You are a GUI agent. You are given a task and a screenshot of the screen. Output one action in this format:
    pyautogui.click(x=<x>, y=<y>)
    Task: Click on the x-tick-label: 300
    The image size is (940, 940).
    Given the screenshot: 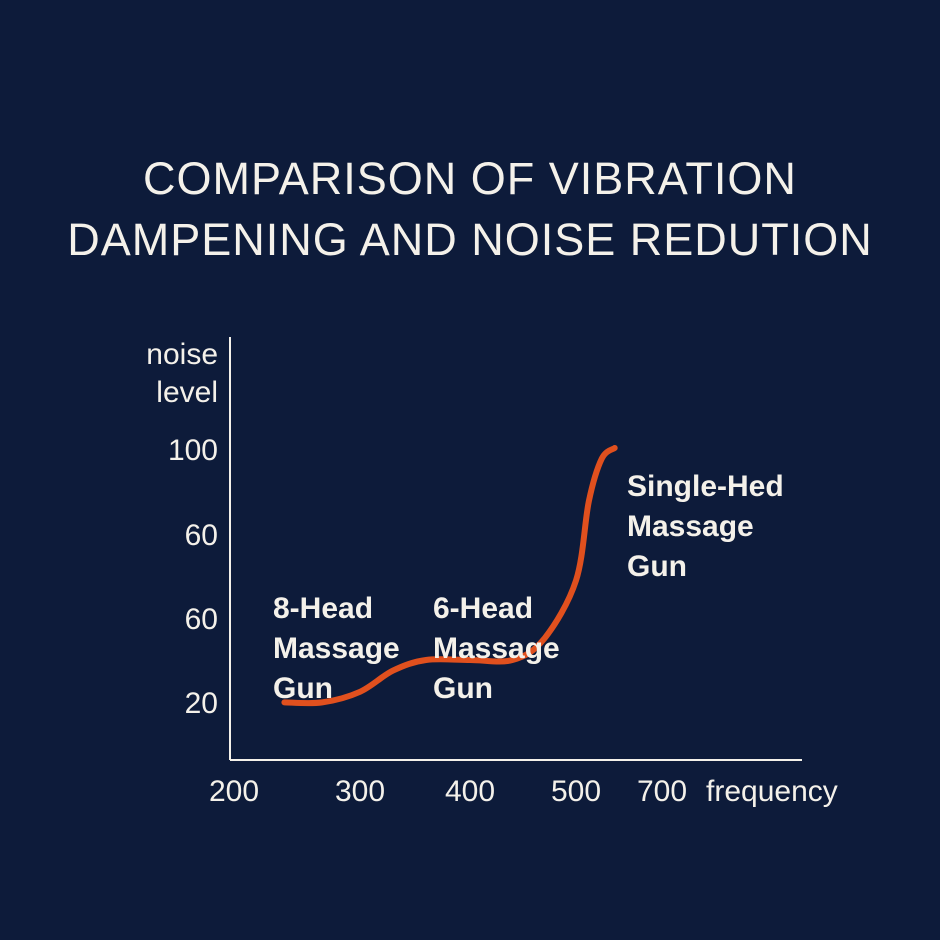 What is the action you would take?
    pyautogui.click(x=360, y=791)
    